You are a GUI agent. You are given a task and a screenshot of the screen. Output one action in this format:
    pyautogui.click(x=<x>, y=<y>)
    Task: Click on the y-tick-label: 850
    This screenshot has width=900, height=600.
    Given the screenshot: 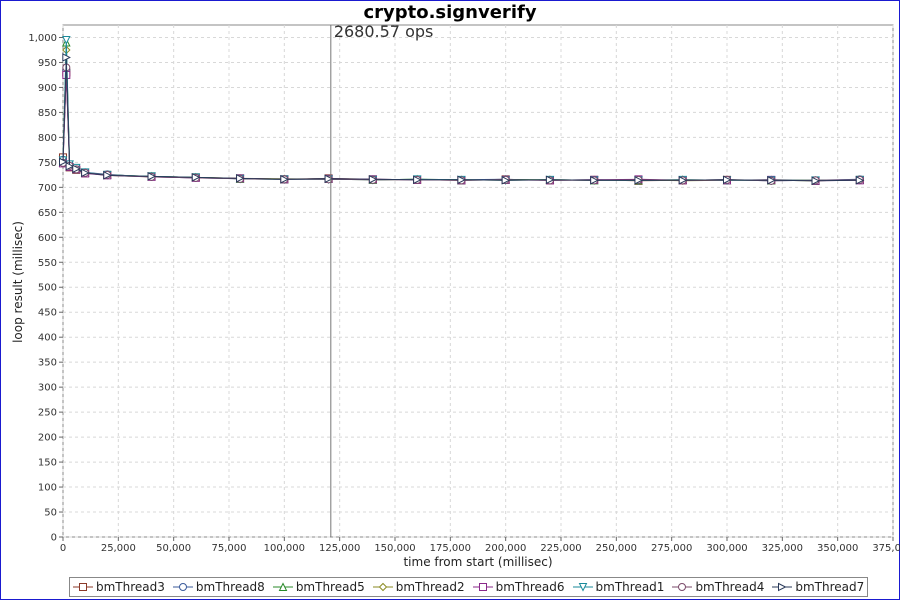 What is the action you would take?
    pyautogui.click(x=47, y=113)
    